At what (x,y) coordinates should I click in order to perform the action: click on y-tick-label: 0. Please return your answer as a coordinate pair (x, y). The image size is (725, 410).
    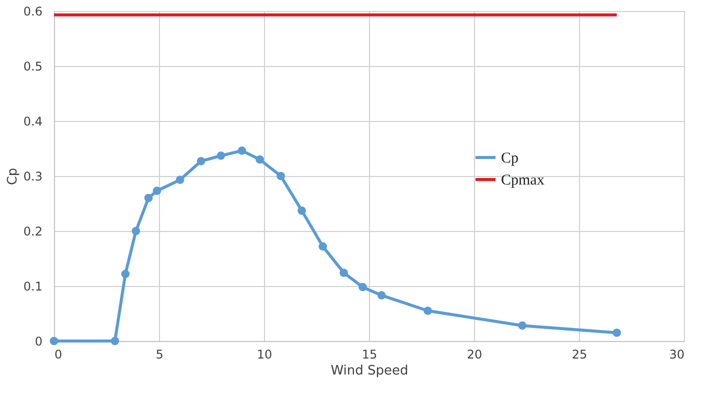
    Looking at the image, I should click on (38, 341).